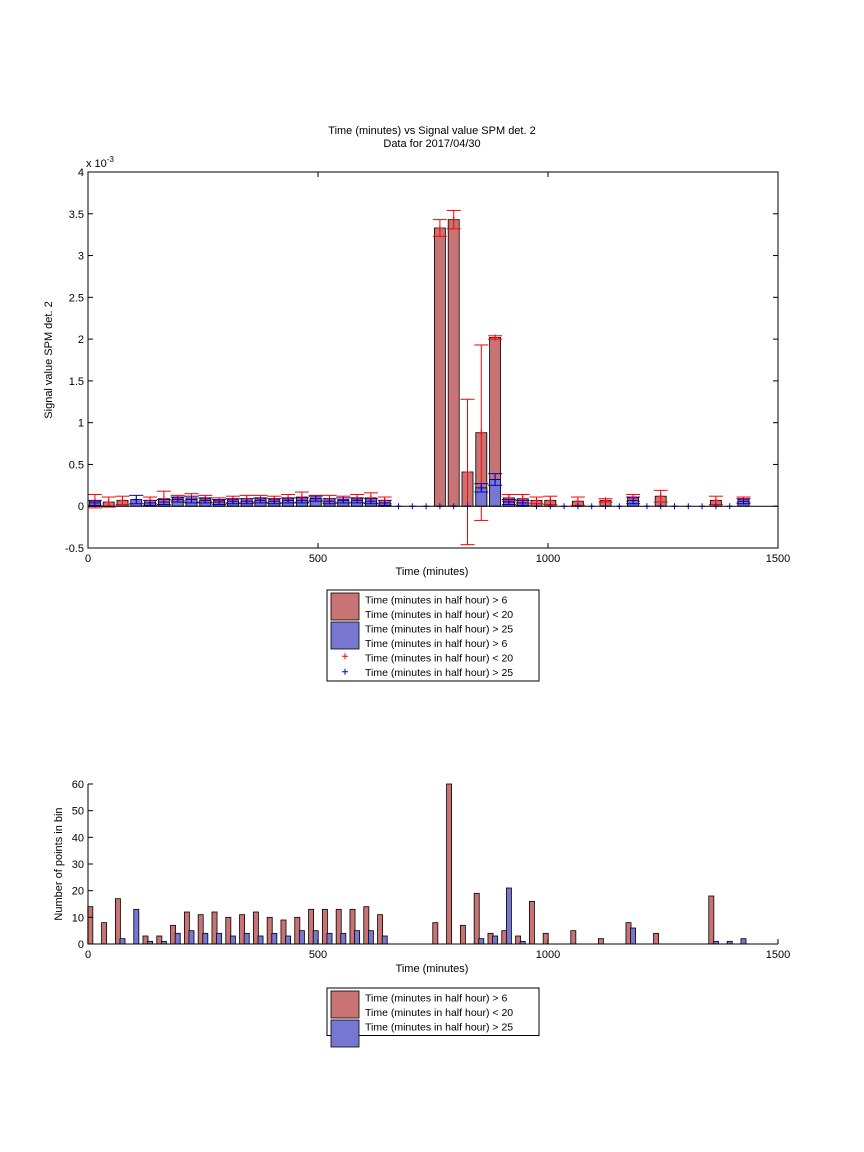 The image size is (864, 1152). Describe the element at coordinates (88, 559) in the screenshot. I see `top-x-tick-label-0: 0` at that location.